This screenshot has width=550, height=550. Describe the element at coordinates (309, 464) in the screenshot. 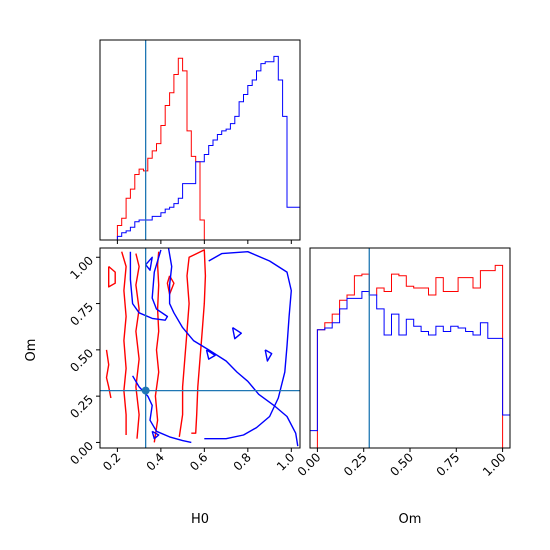

I see `x-tick-label: 0.00` at that location.